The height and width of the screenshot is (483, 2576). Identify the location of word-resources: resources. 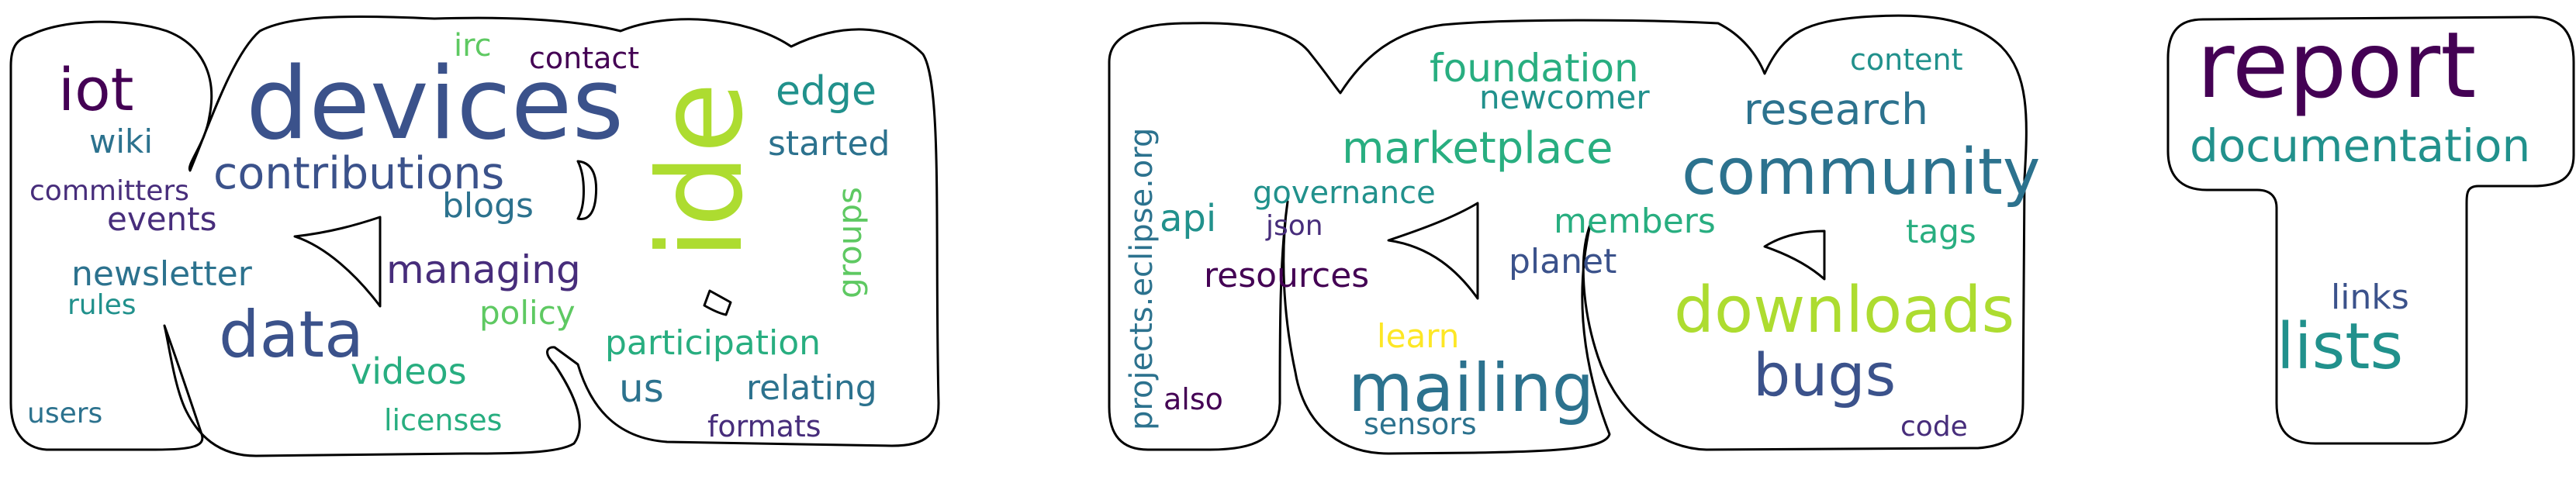
(1286, 275).